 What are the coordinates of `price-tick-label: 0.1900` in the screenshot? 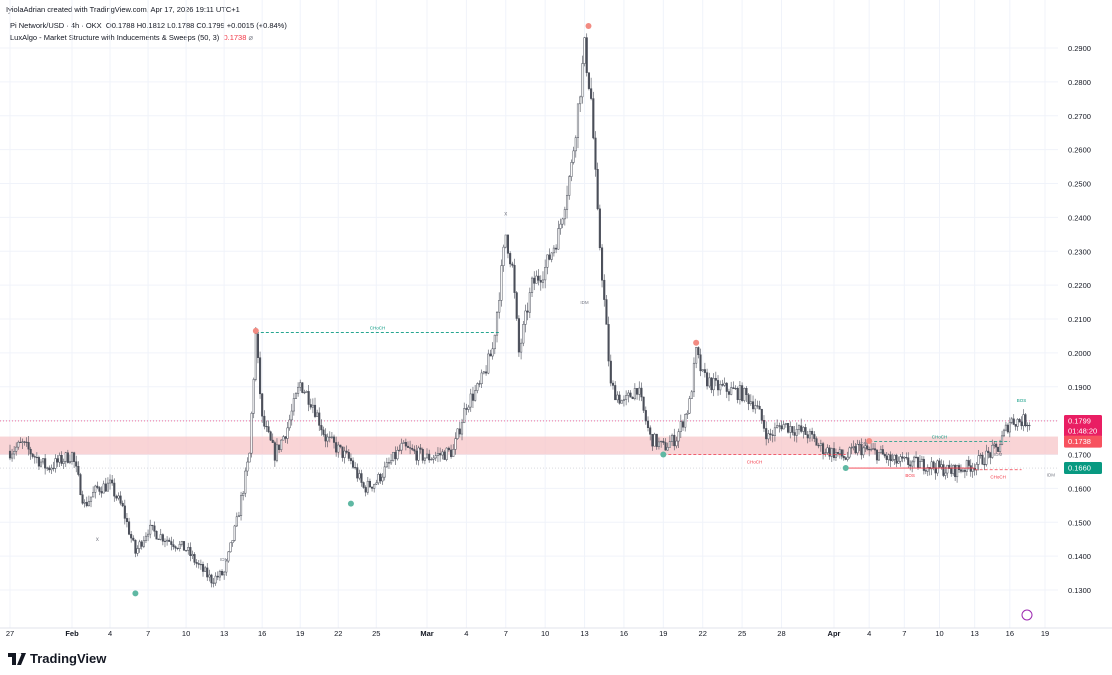 It's located at (1079, 387).